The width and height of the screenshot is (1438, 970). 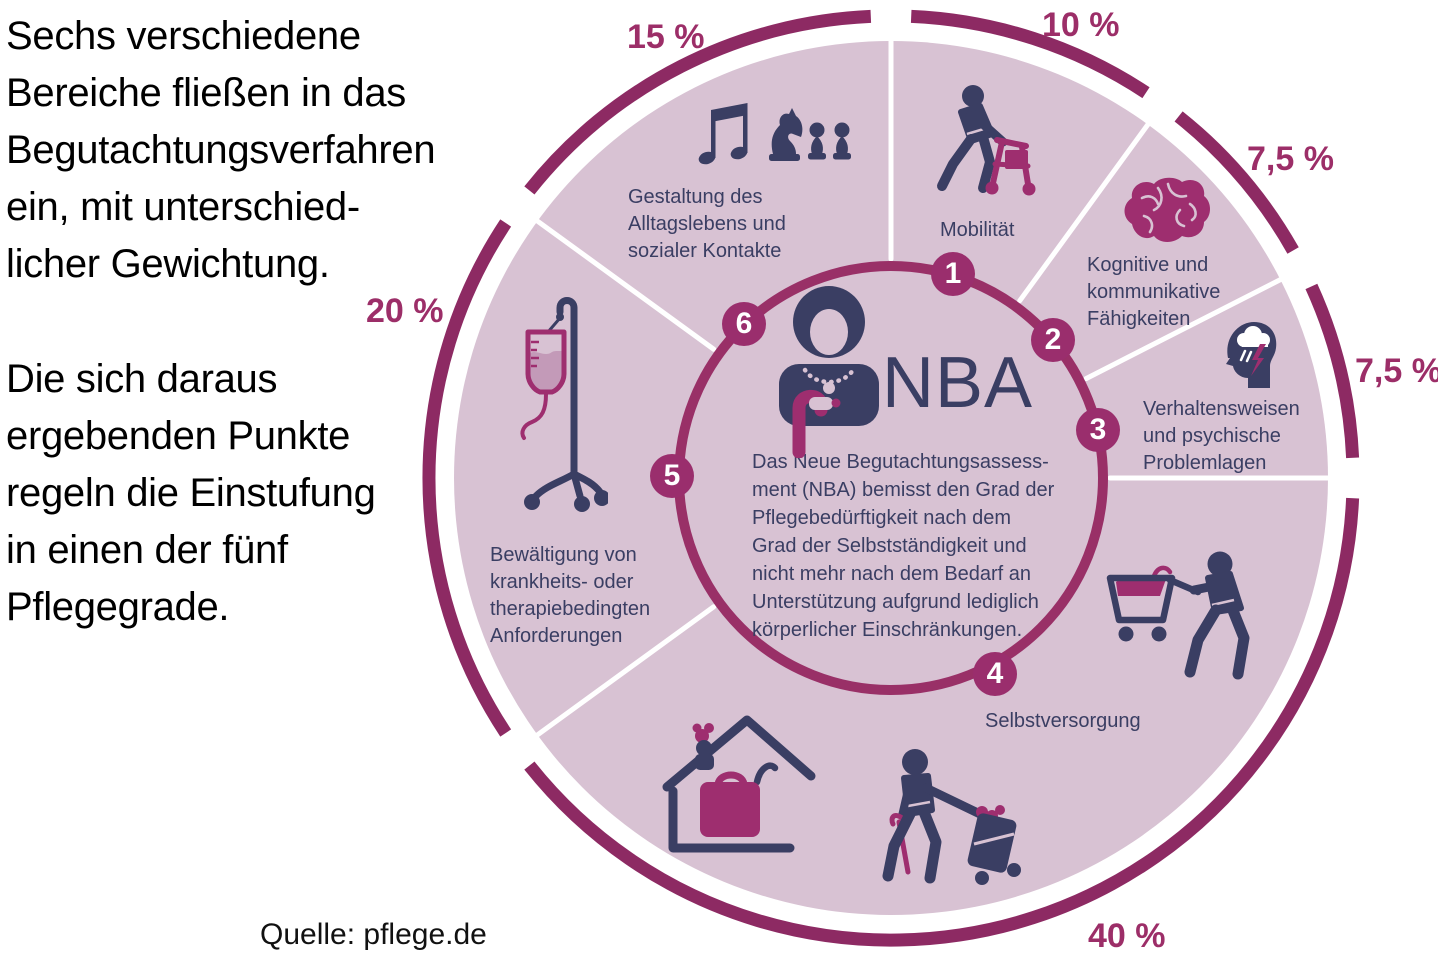 I want to click on label-mobilitaet: Mobilität, so click(x=977, y=230).